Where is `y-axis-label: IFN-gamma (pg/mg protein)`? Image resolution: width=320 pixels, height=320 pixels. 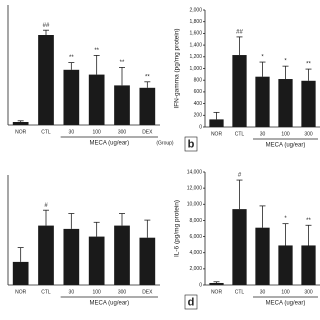 y-axis-label: IFN-gamma (pg/mg protein) is located at coordinates (177, 68).